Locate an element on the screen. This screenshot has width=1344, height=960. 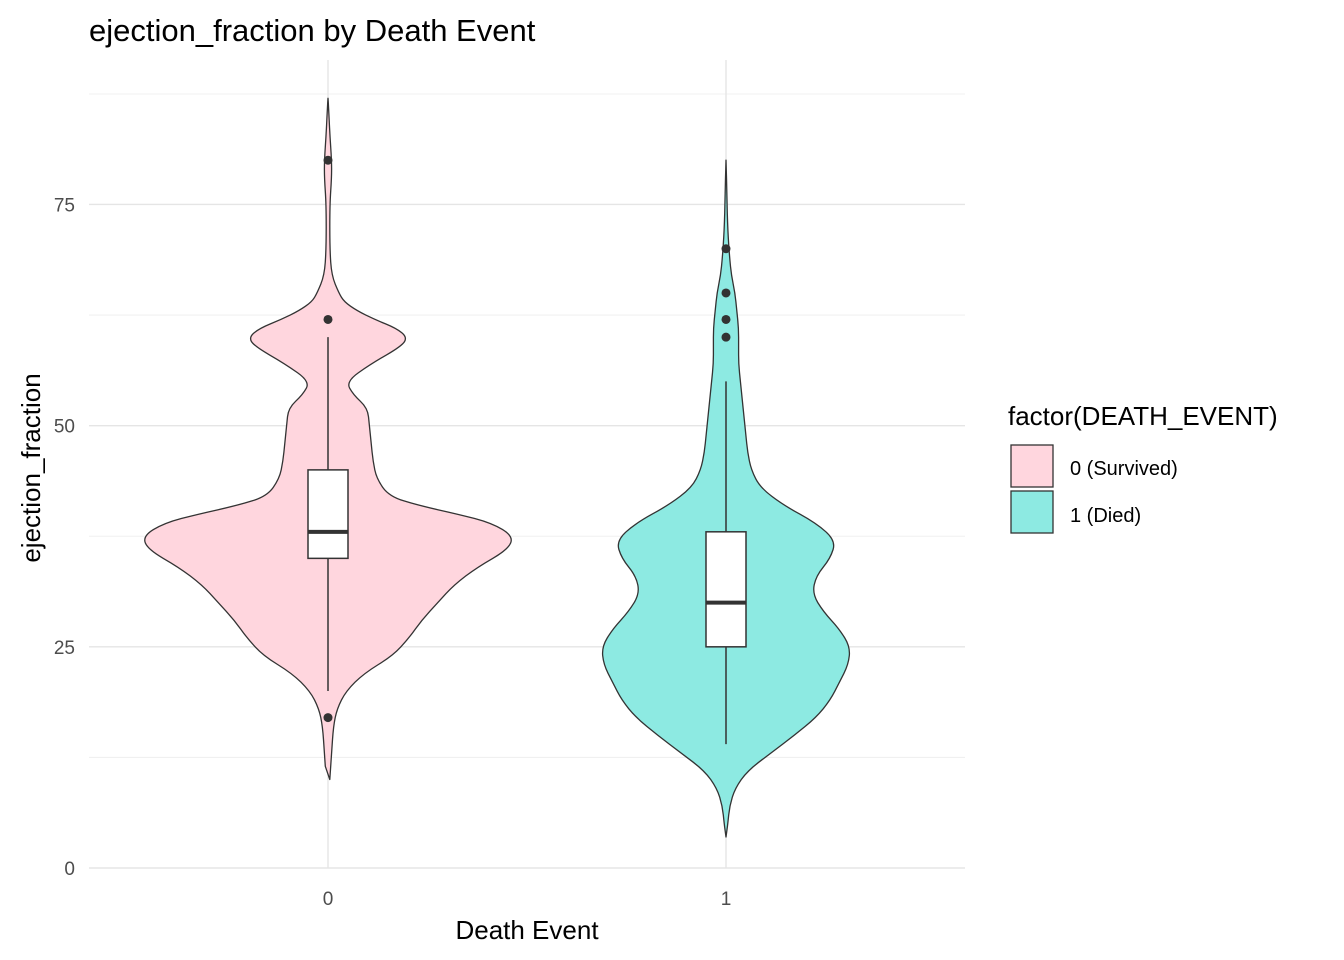
x-axis-title: Death Event is located at coordinates (527, 930).